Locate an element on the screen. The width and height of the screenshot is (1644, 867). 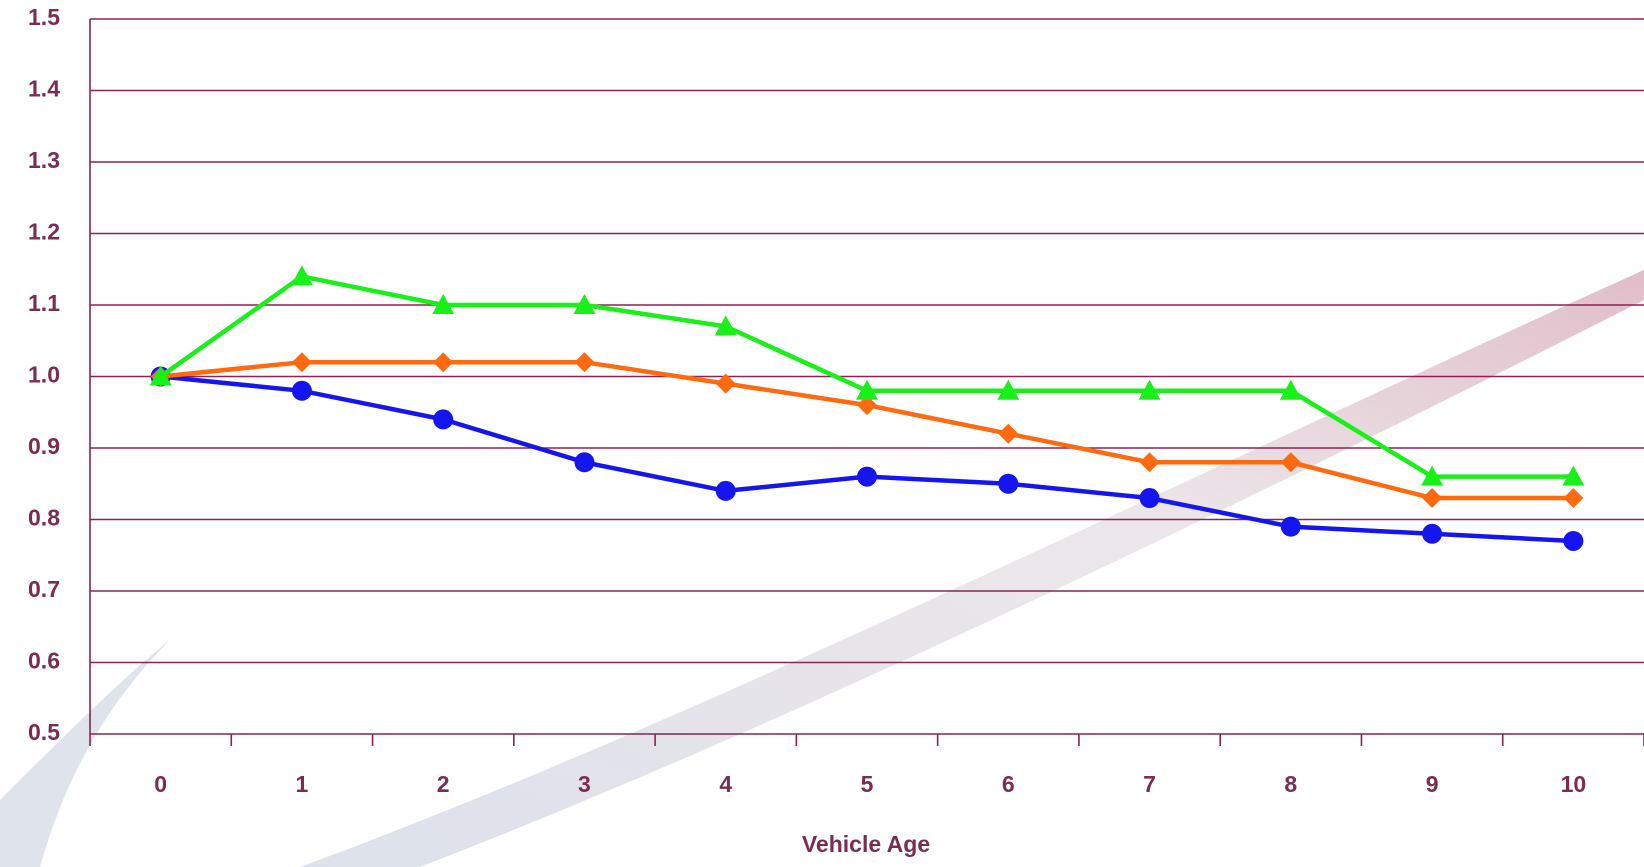
x-axis-title: Vehicle Age is located at coordinates (866, 844).